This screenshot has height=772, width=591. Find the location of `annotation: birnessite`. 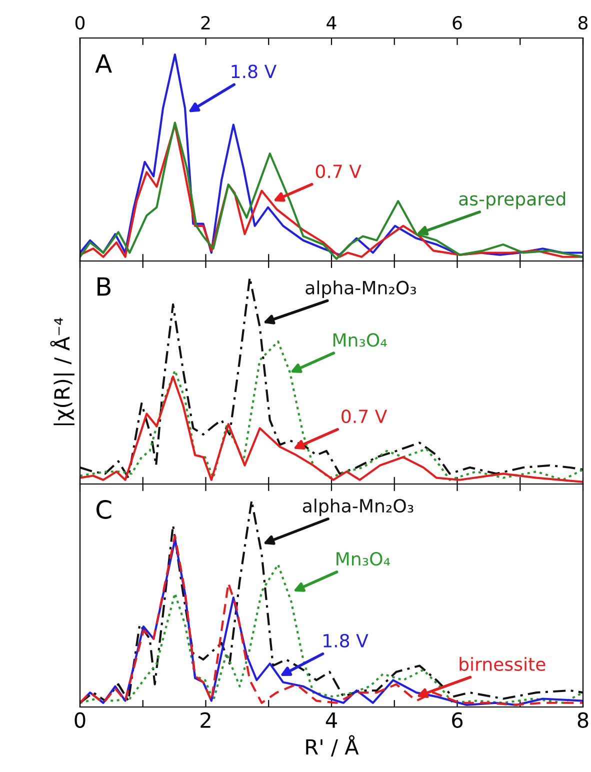

annotation: birnessite is located at coordinates (503, 663).